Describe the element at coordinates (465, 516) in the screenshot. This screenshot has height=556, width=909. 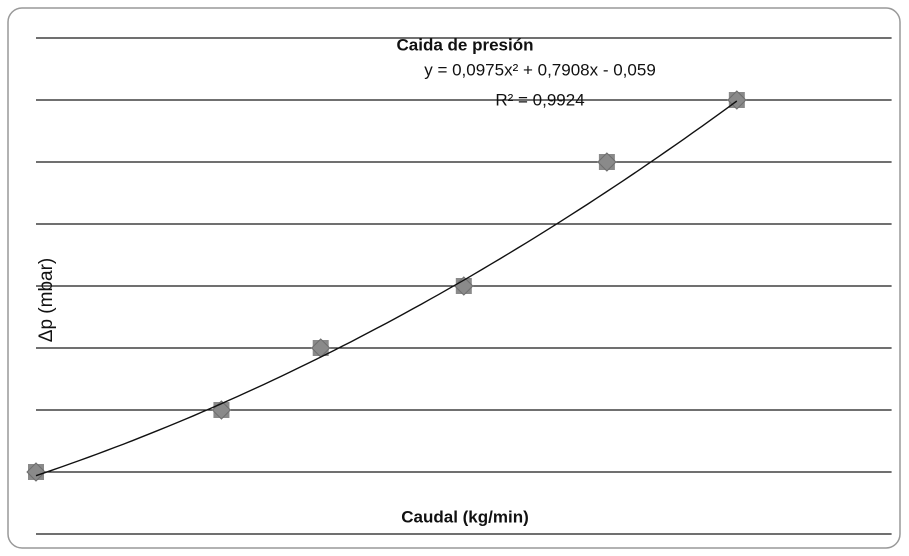
I see `x-axis-label: Caudal (kg/min)` at that location.